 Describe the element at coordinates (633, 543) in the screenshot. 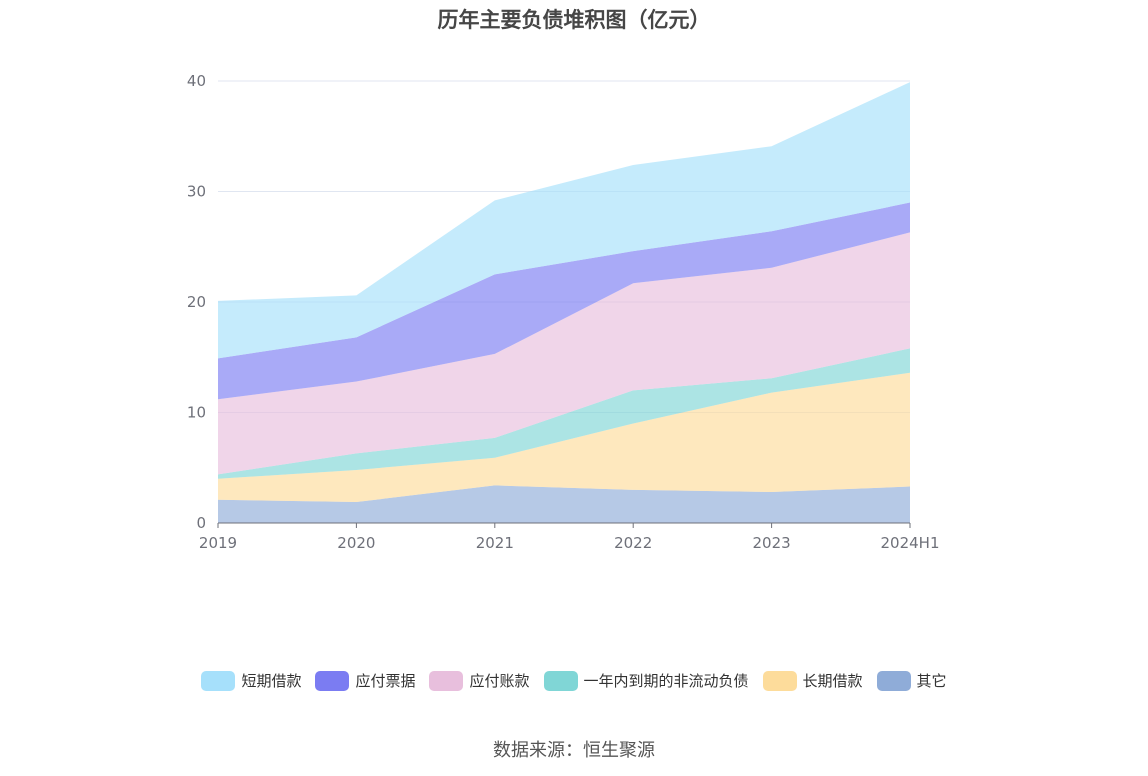

I see `x-tick-label: 2022` at that location.